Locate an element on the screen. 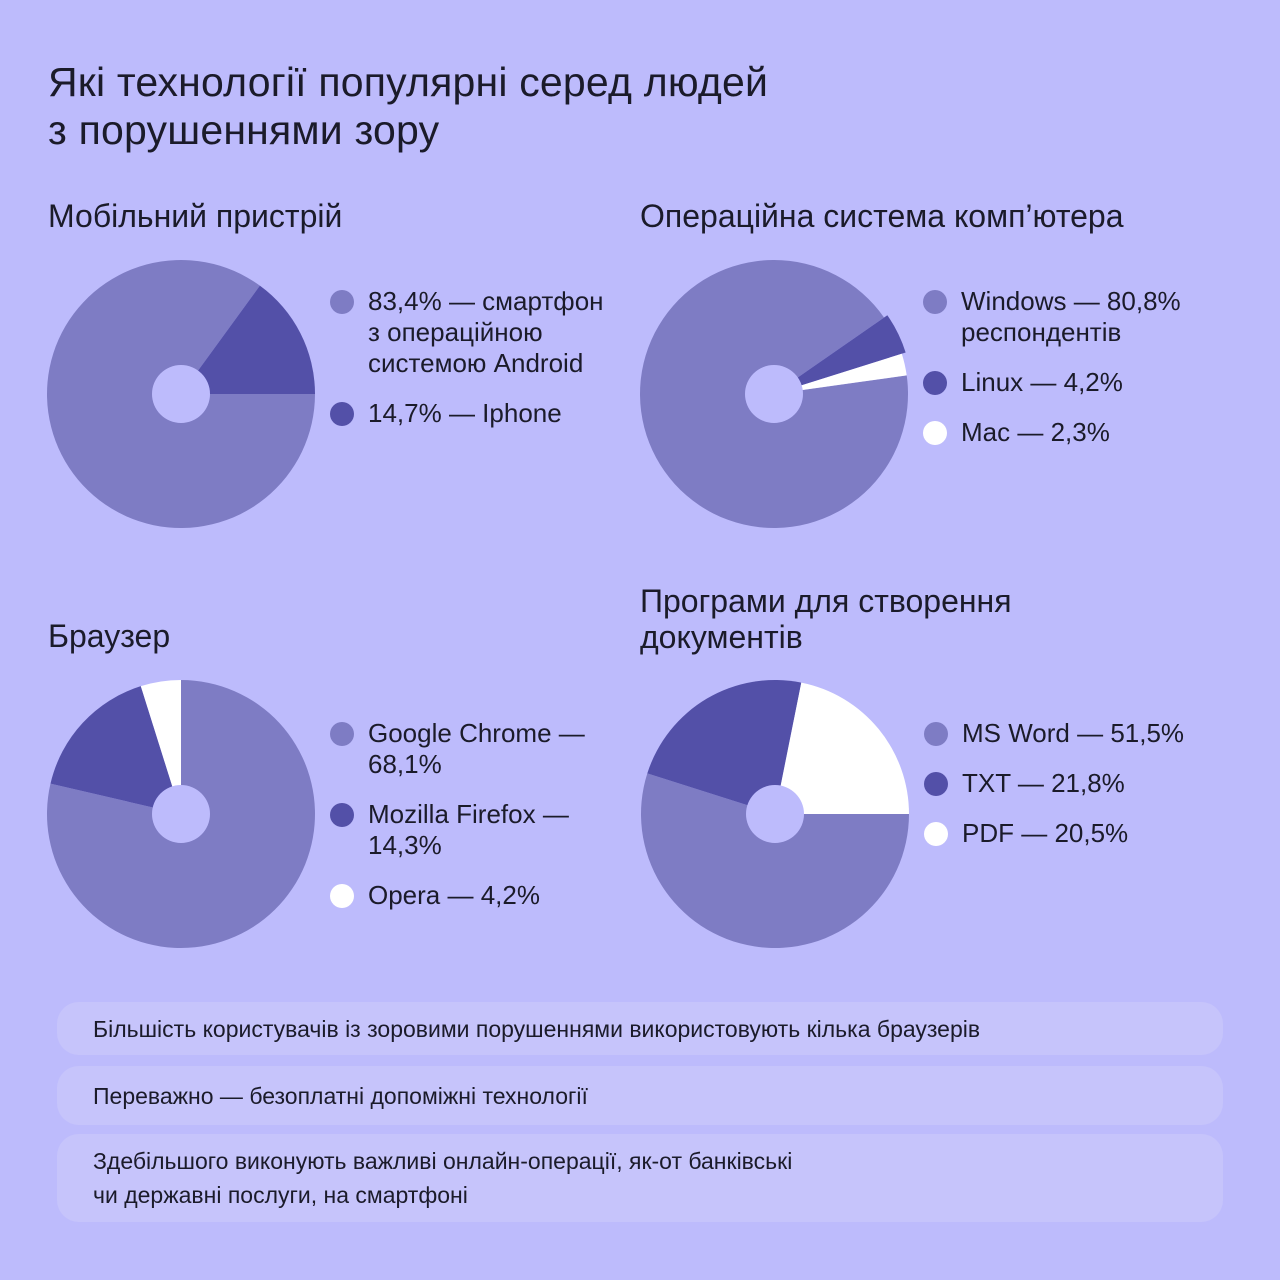  legend-item: Linux — 4,2% is located at coordinates (1052, 382).